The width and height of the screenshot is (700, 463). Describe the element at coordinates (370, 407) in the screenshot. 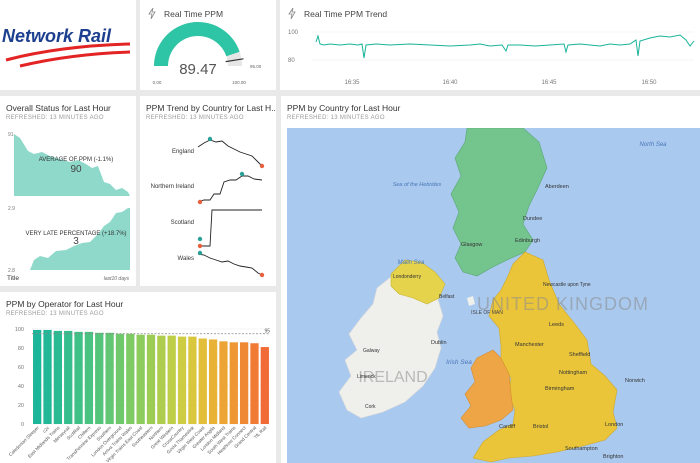

I see `map-label-cork: Cork` at that location.